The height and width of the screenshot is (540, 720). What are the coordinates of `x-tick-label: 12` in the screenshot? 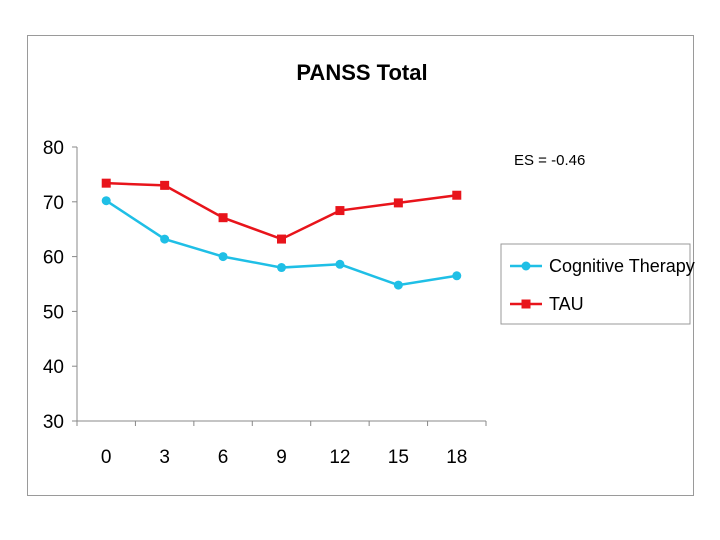 It's located at (339, 457).